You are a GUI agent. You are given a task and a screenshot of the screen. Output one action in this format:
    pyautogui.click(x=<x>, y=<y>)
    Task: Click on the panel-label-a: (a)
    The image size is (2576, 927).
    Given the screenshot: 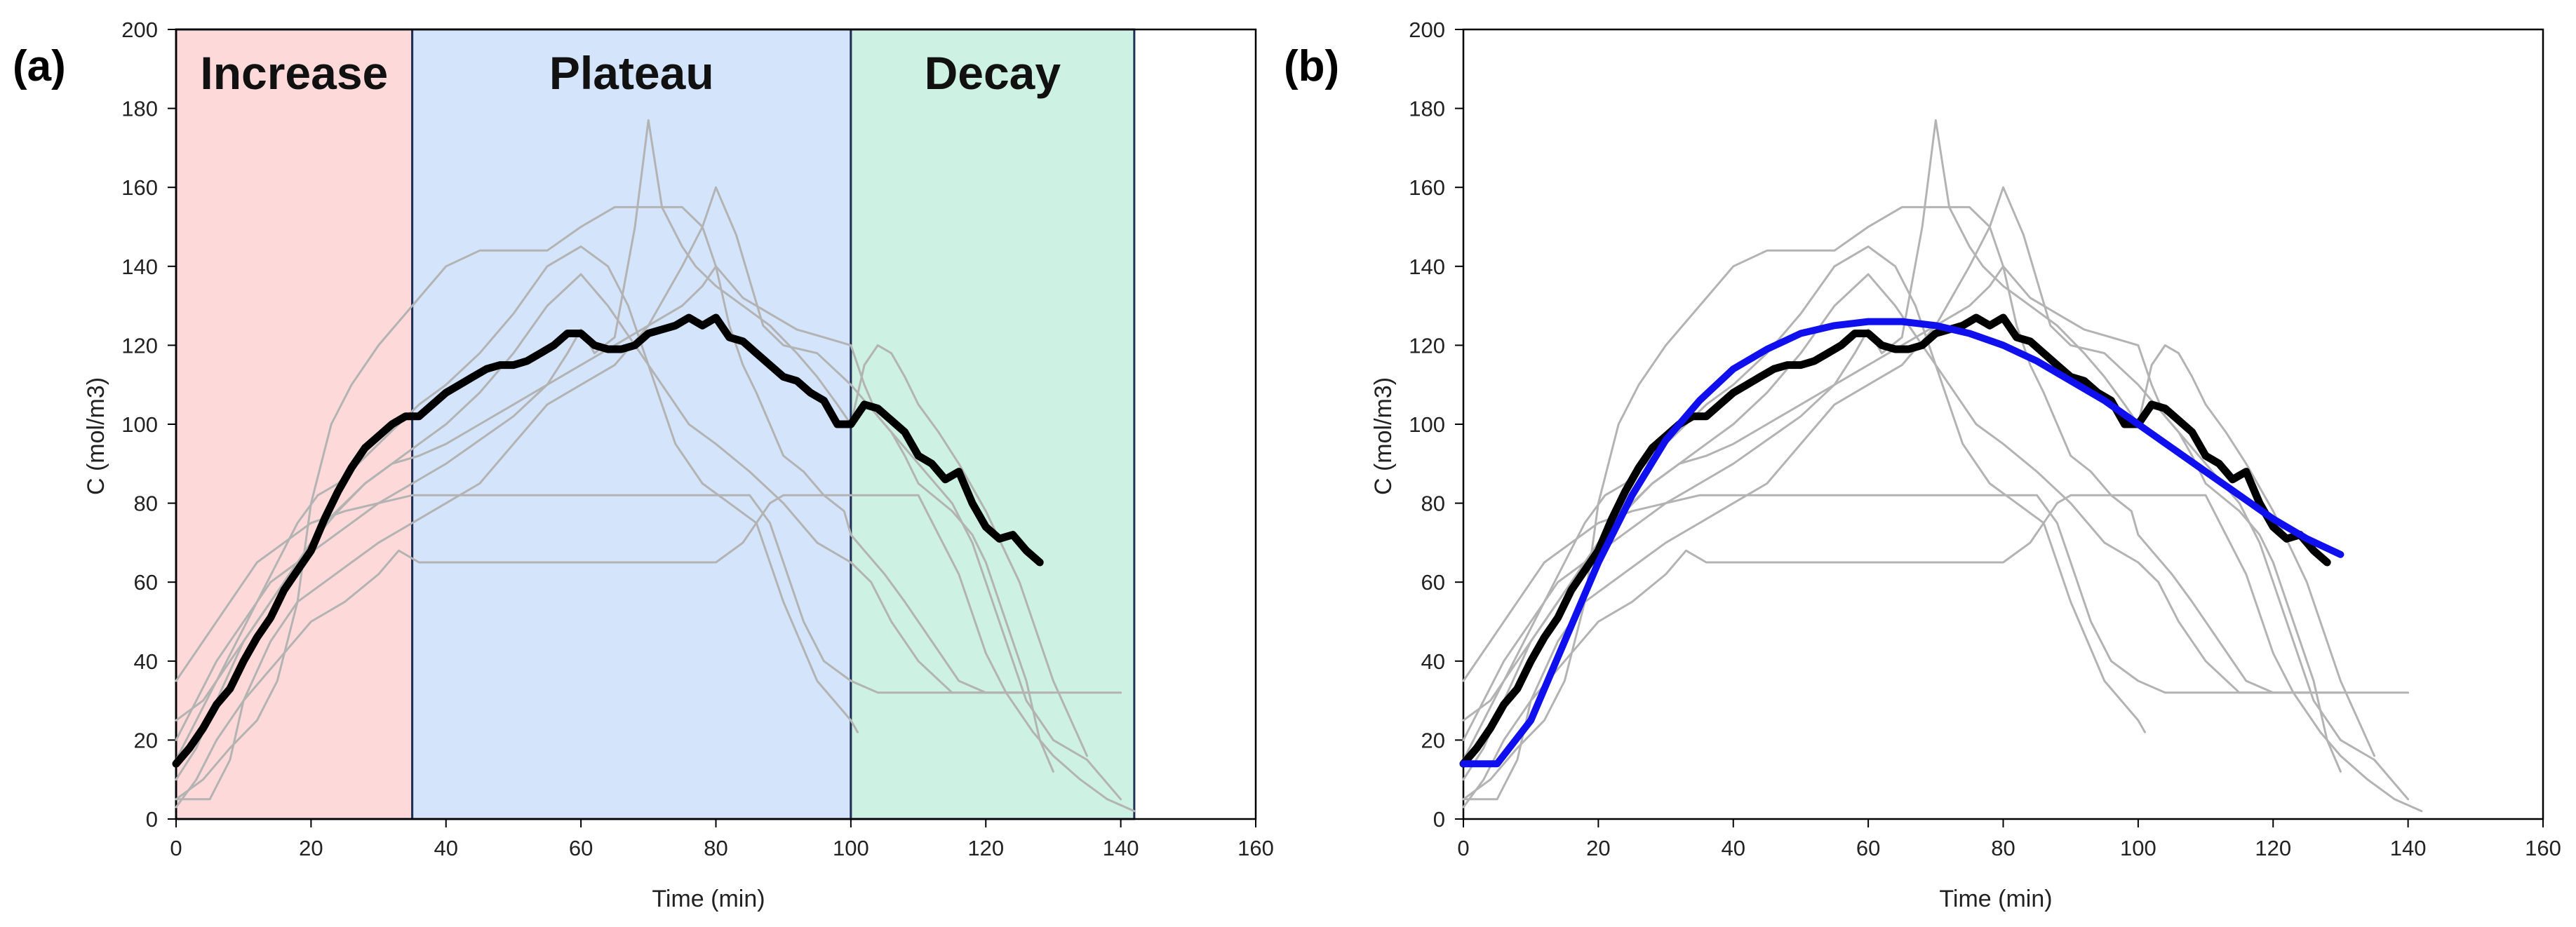 What is the action you would take?
    pyautogui.click(x=39, y=66)
    